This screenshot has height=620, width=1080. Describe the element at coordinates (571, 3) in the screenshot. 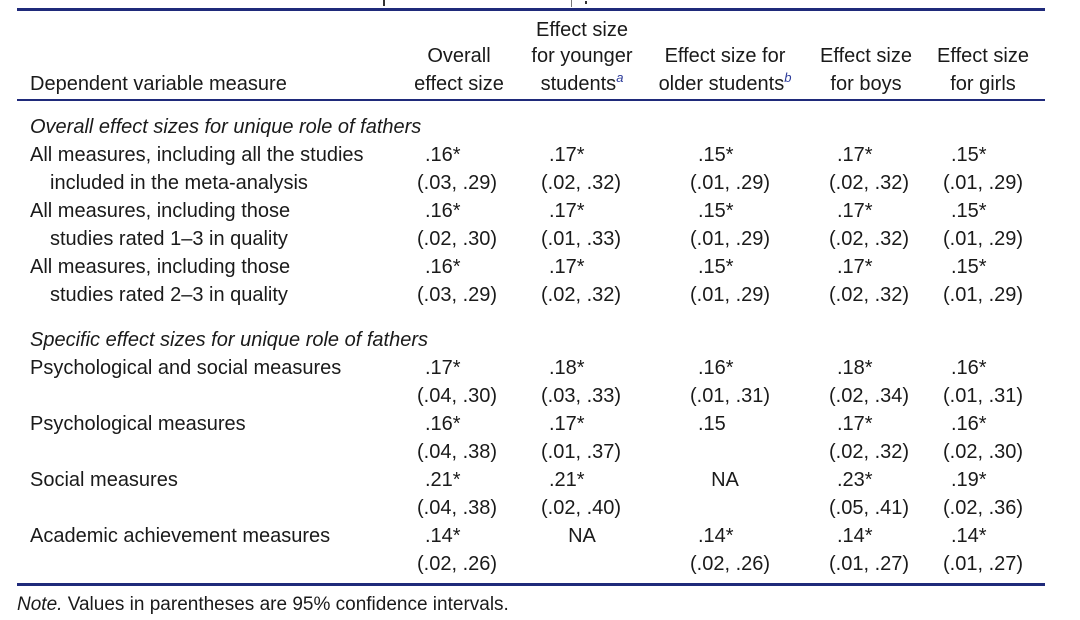

I see `title-divider-fragment` at that location.